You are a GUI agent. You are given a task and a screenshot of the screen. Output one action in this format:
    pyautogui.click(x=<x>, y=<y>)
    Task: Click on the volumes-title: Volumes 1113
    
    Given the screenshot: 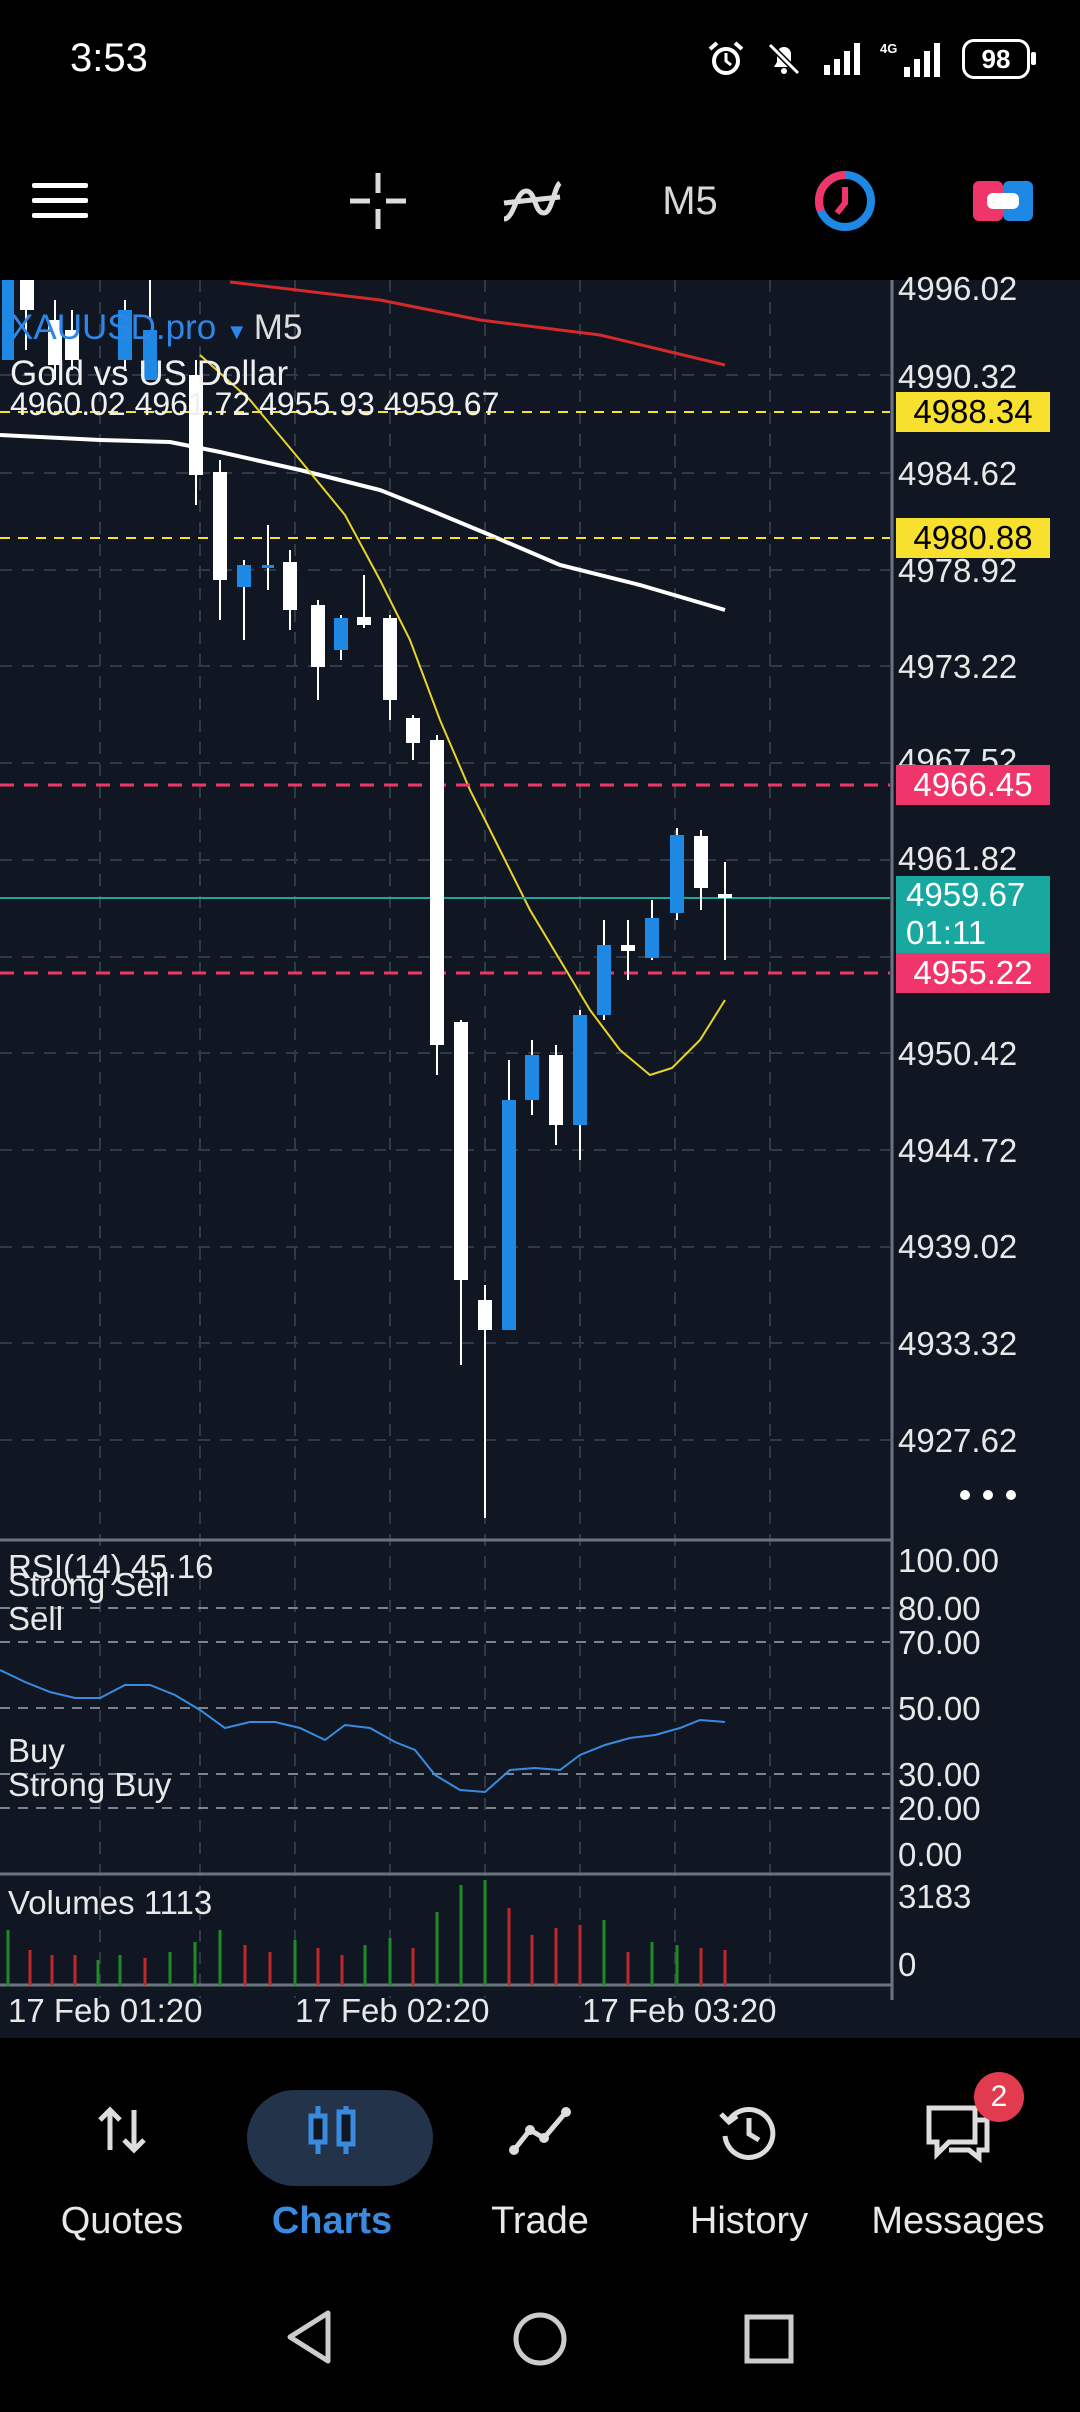 What is the action you would take?
    pyautogui.click(x=110, y=1902)
    